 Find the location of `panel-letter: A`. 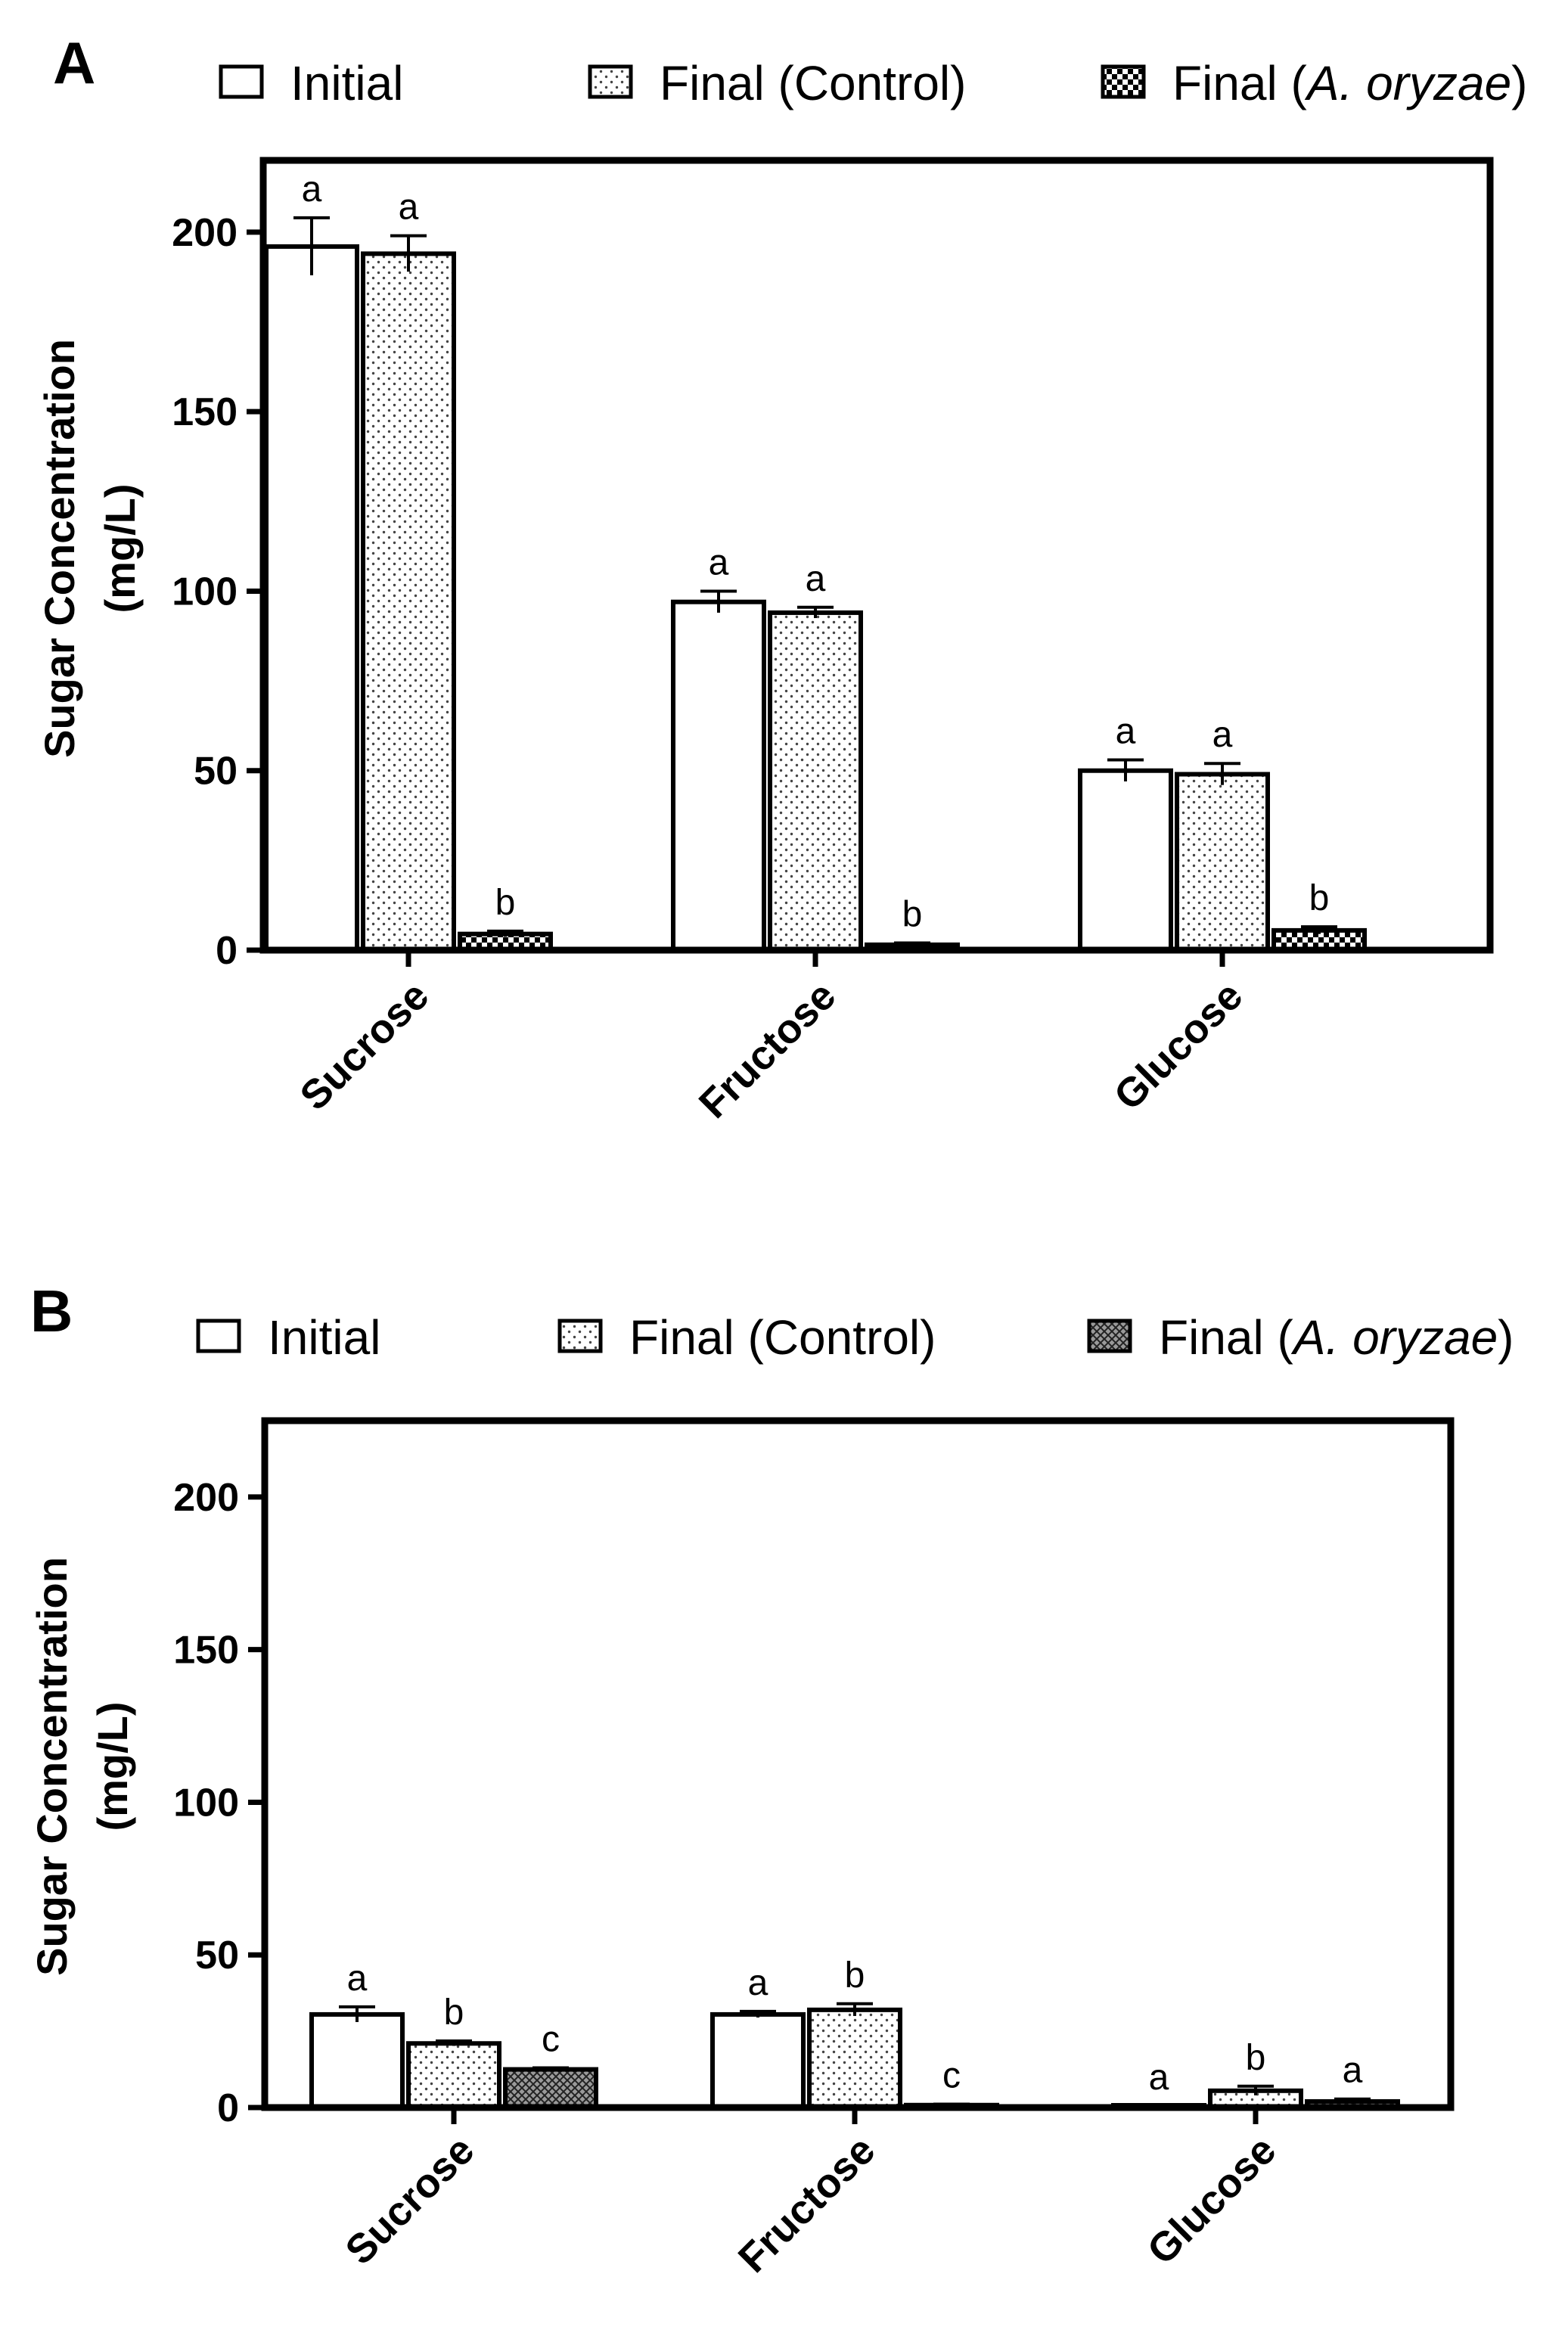

panel-letter: A is located at coordinates (74, 63).